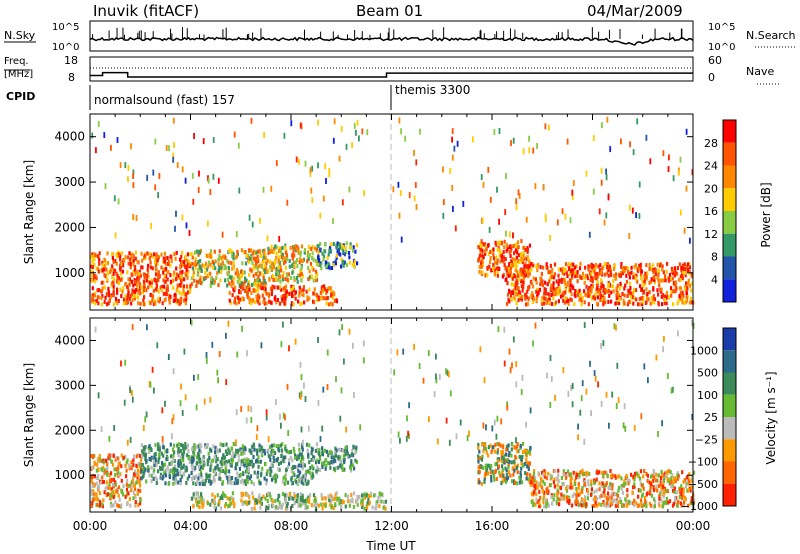 This screenshot has width=800, height=554. Describe the element at coordinates (391, 36) in the screenshot. I see `nsky-panel-frame` at that location.